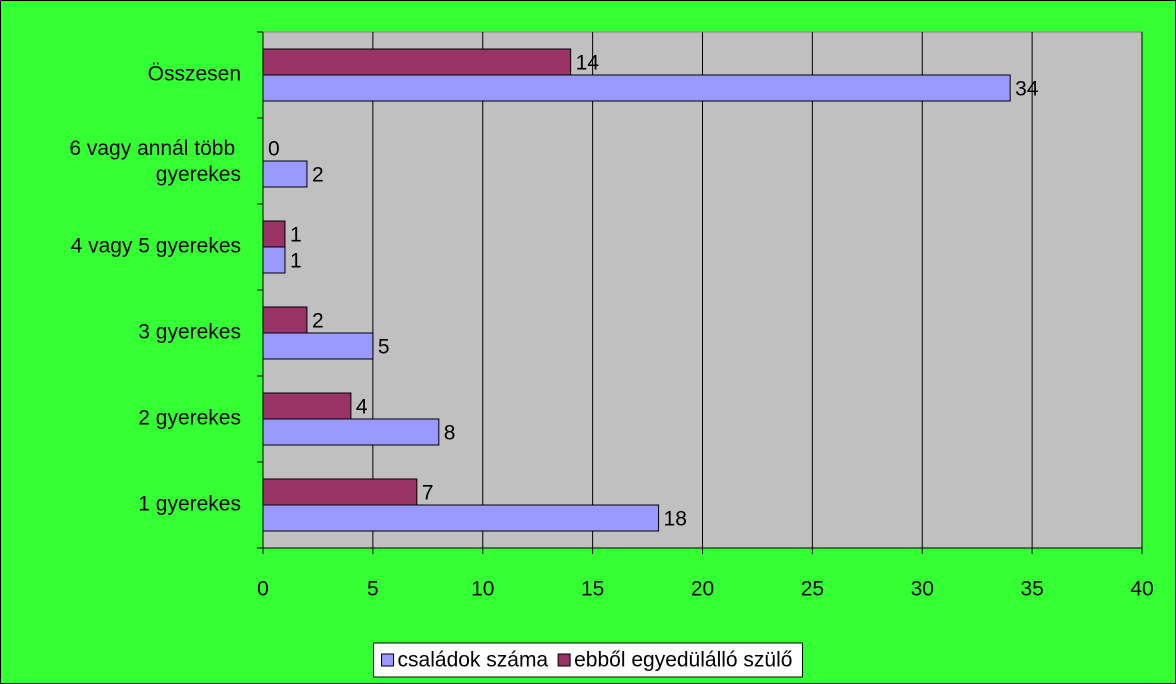  I want to click on data-label: 18, so click(675, 519).